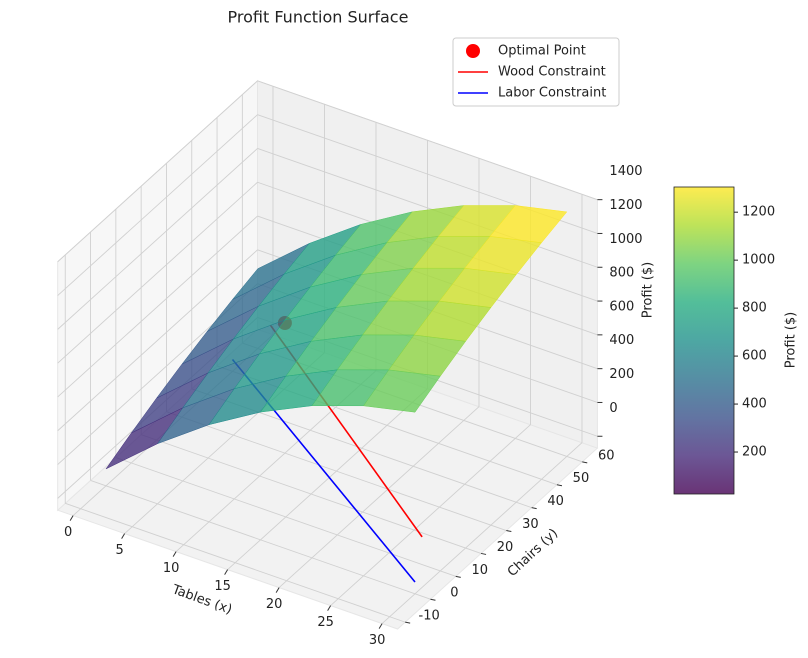  What do you see at coordinates (621, 306) in the screenshot?
I see `z-tick-label: 600` at bounding box center [621, 306].